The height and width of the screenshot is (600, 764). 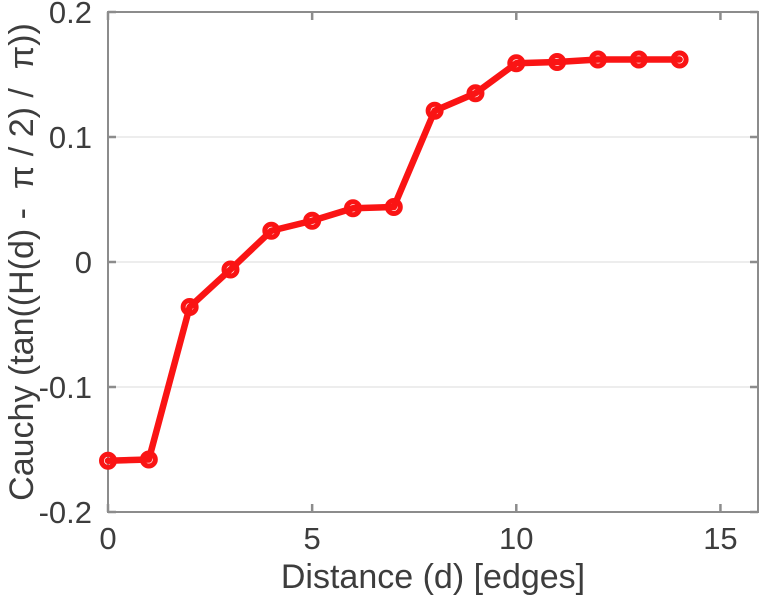 What do you see at coordinates (22, 262) in the screenshot?
I see `y-axis-label: Cauchy (tan((H(d) - π / 2) / π))` at bounding box center [22, 262].